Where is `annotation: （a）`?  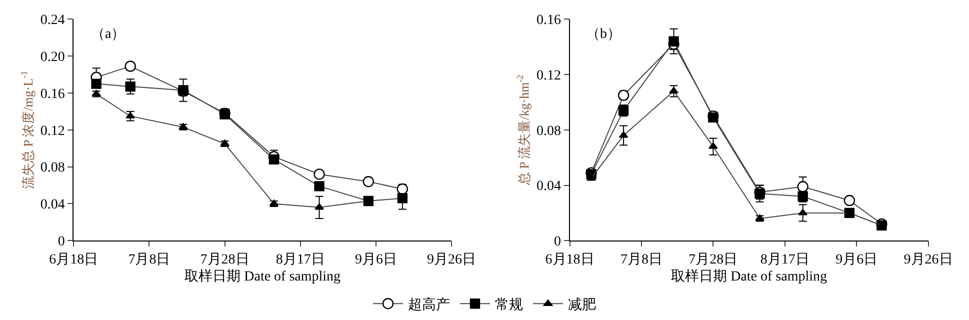
annotation: （a） is located at coordinates (108, 34).